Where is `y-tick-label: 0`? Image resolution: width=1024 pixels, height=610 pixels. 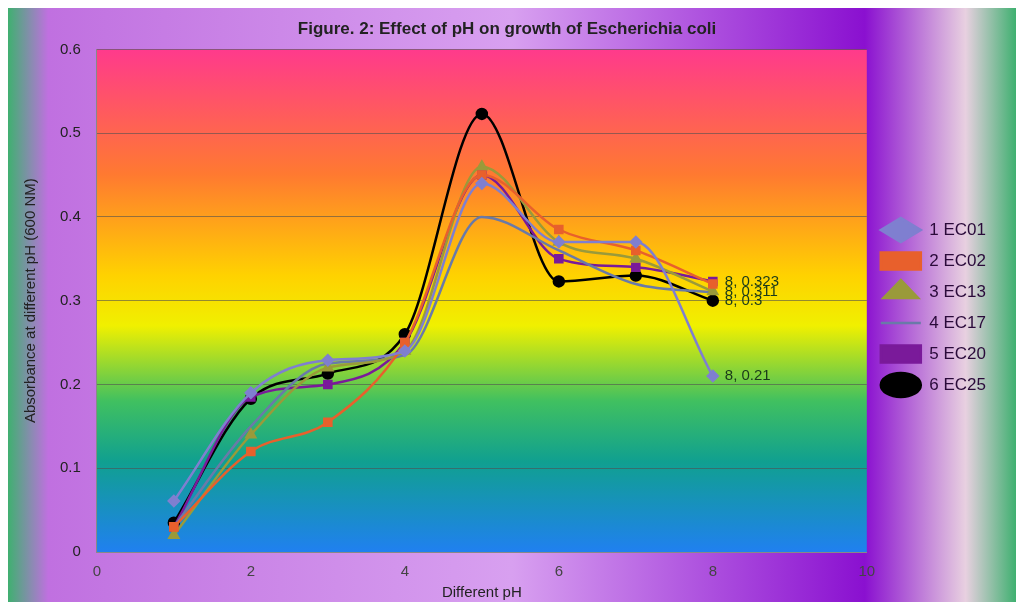
y-tick-label: 0 is located at coordinates (76, 551).